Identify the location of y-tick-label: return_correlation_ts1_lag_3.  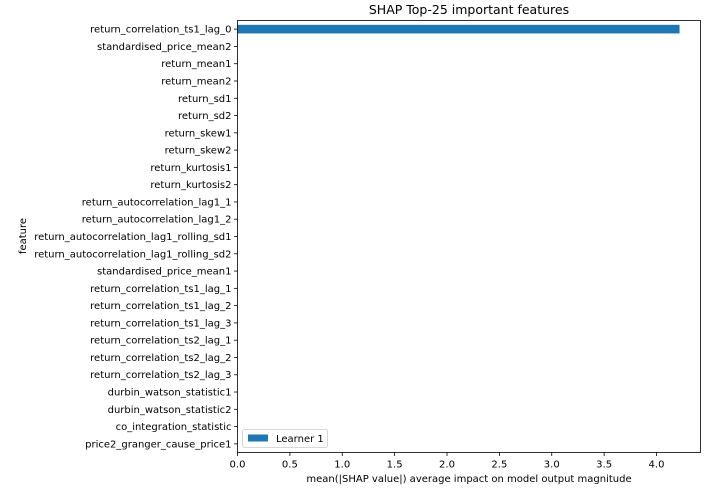
(160, 323).